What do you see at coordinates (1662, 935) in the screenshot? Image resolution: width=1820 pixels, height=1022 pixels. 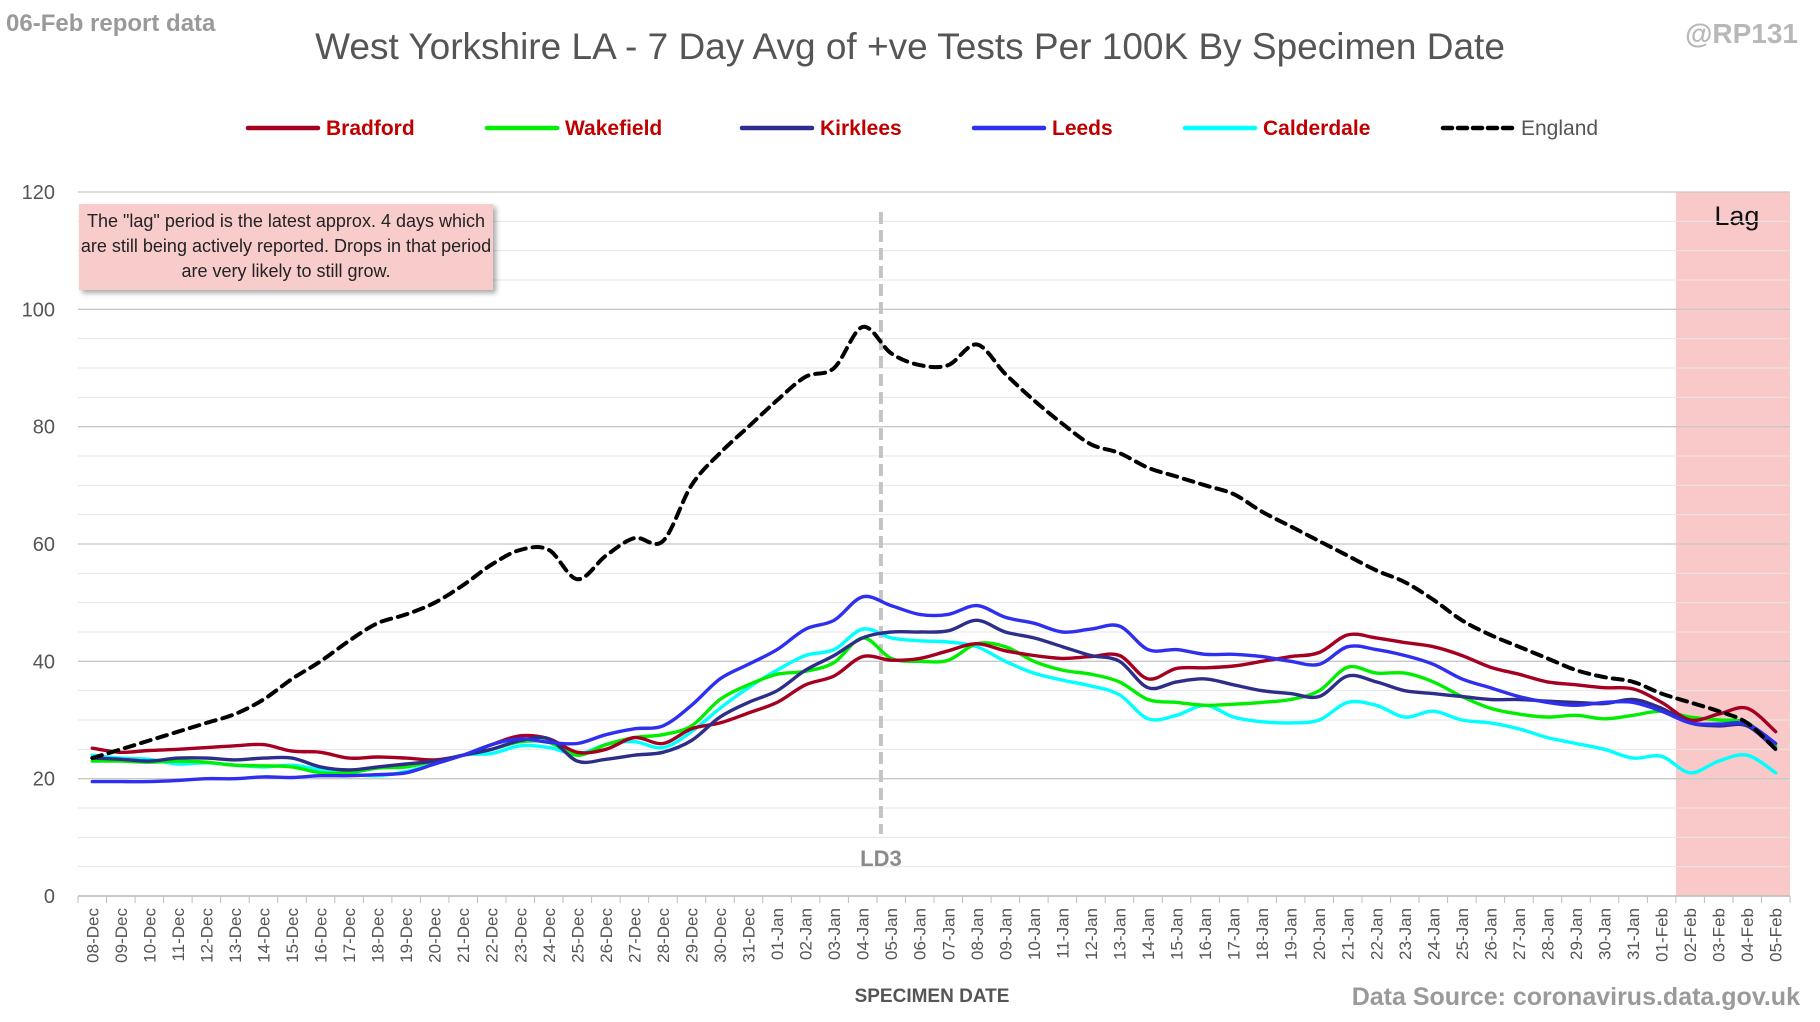 I see `x-tick-label: 01-Feb` at bounding box center [1662, 935].